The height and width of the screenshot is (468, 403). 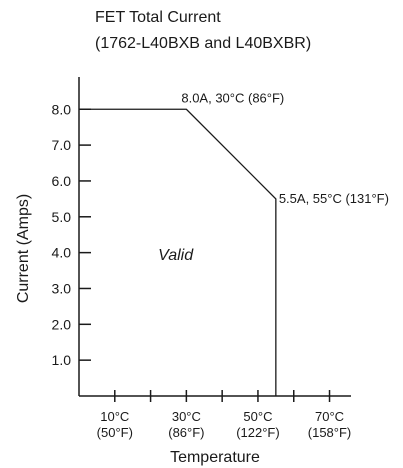 What do you see at coordinates (62, 145) in the screenshot?
I see `y-tick-label: 7.0` at bounding box center [62, 145].